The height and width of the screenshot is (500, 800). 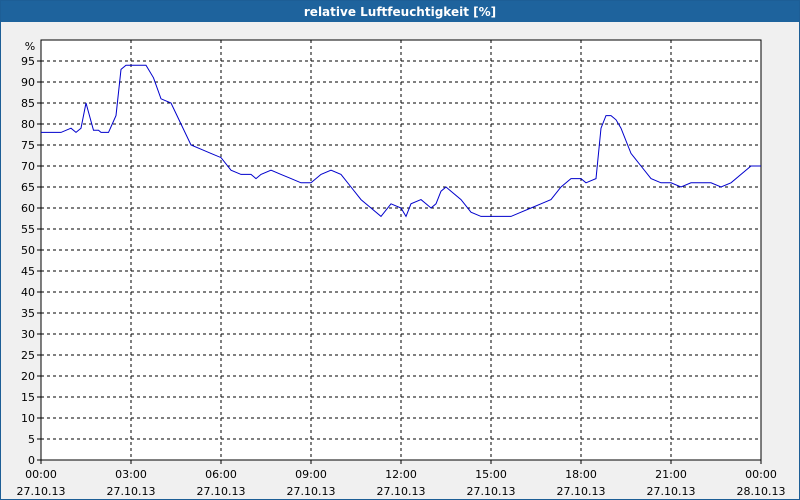 What do you see at coordinates (28, 229) in the screenshot?
I see `y-tick-label: 55` at bounding box center [28, 229].